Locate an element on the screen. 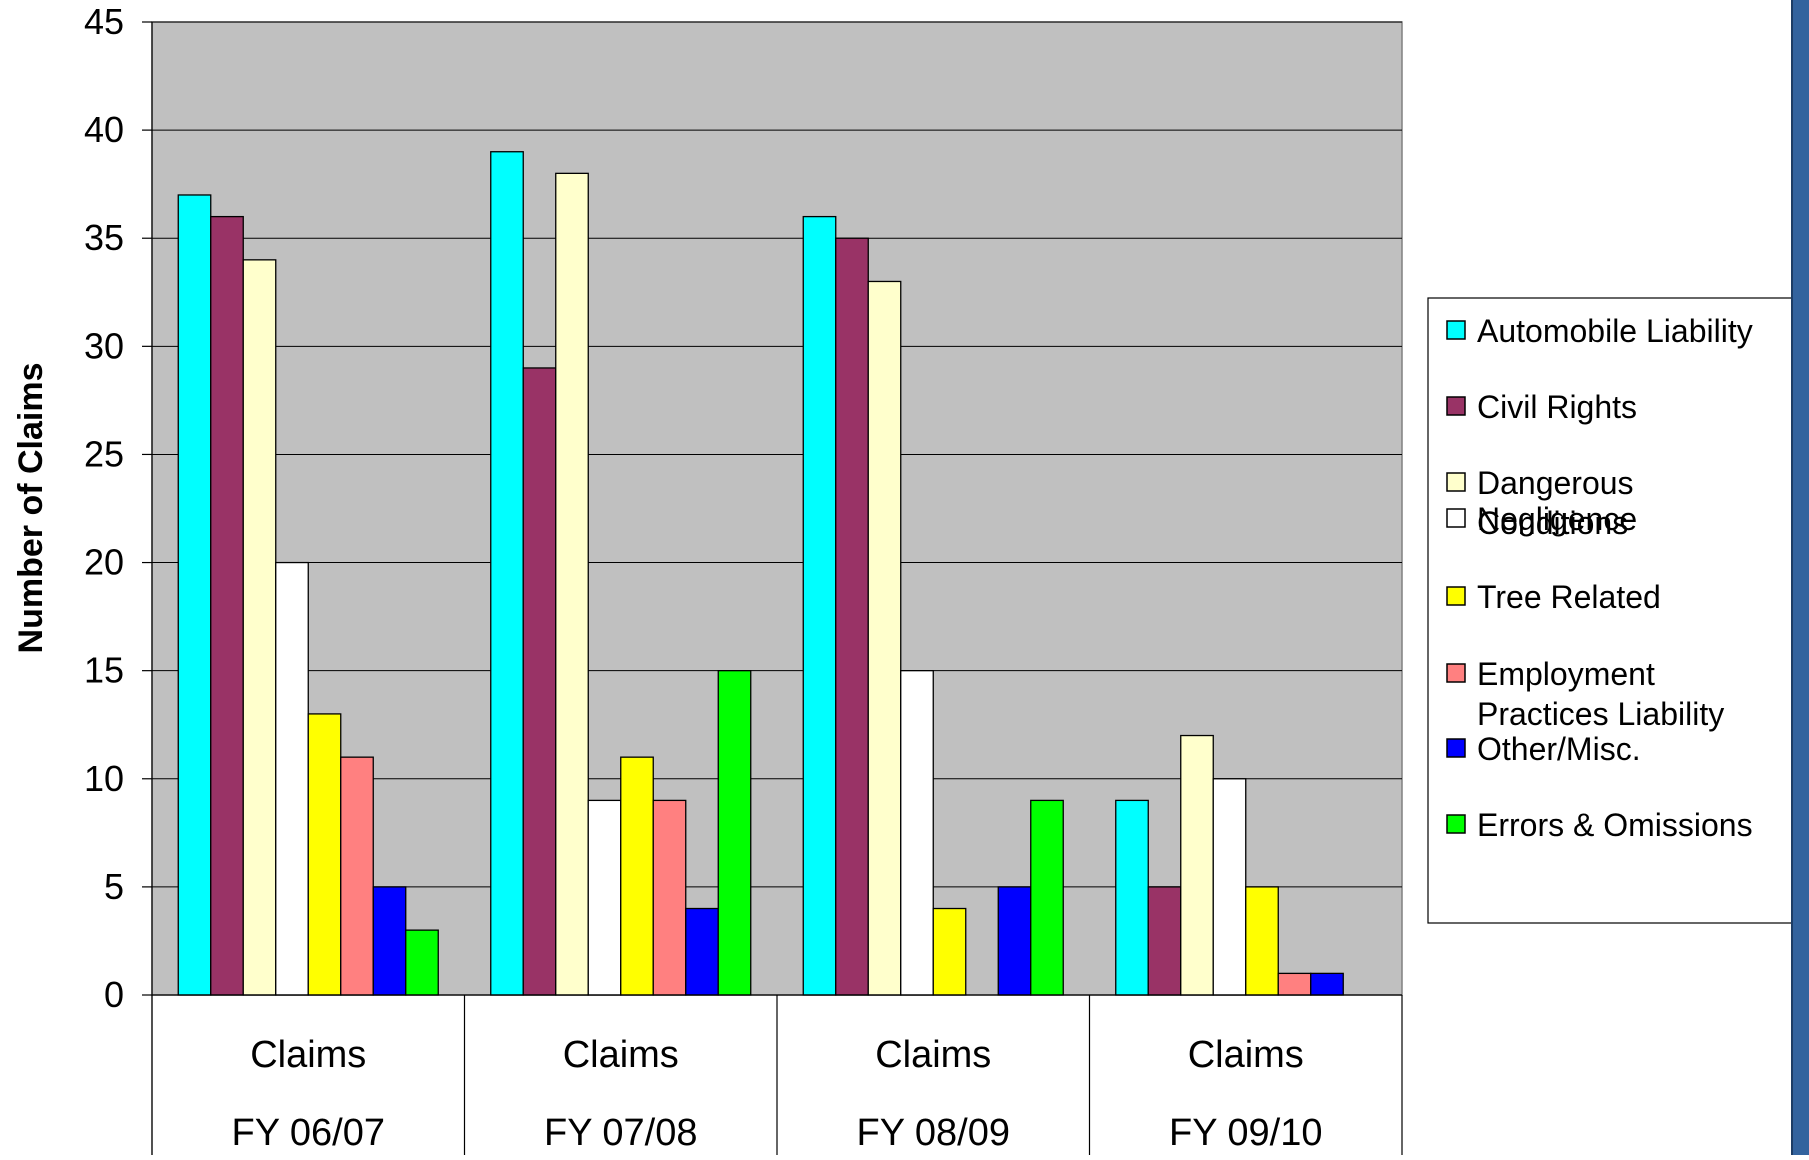  legend-label: Other/Misc. is located at coordinates (1559, 749).